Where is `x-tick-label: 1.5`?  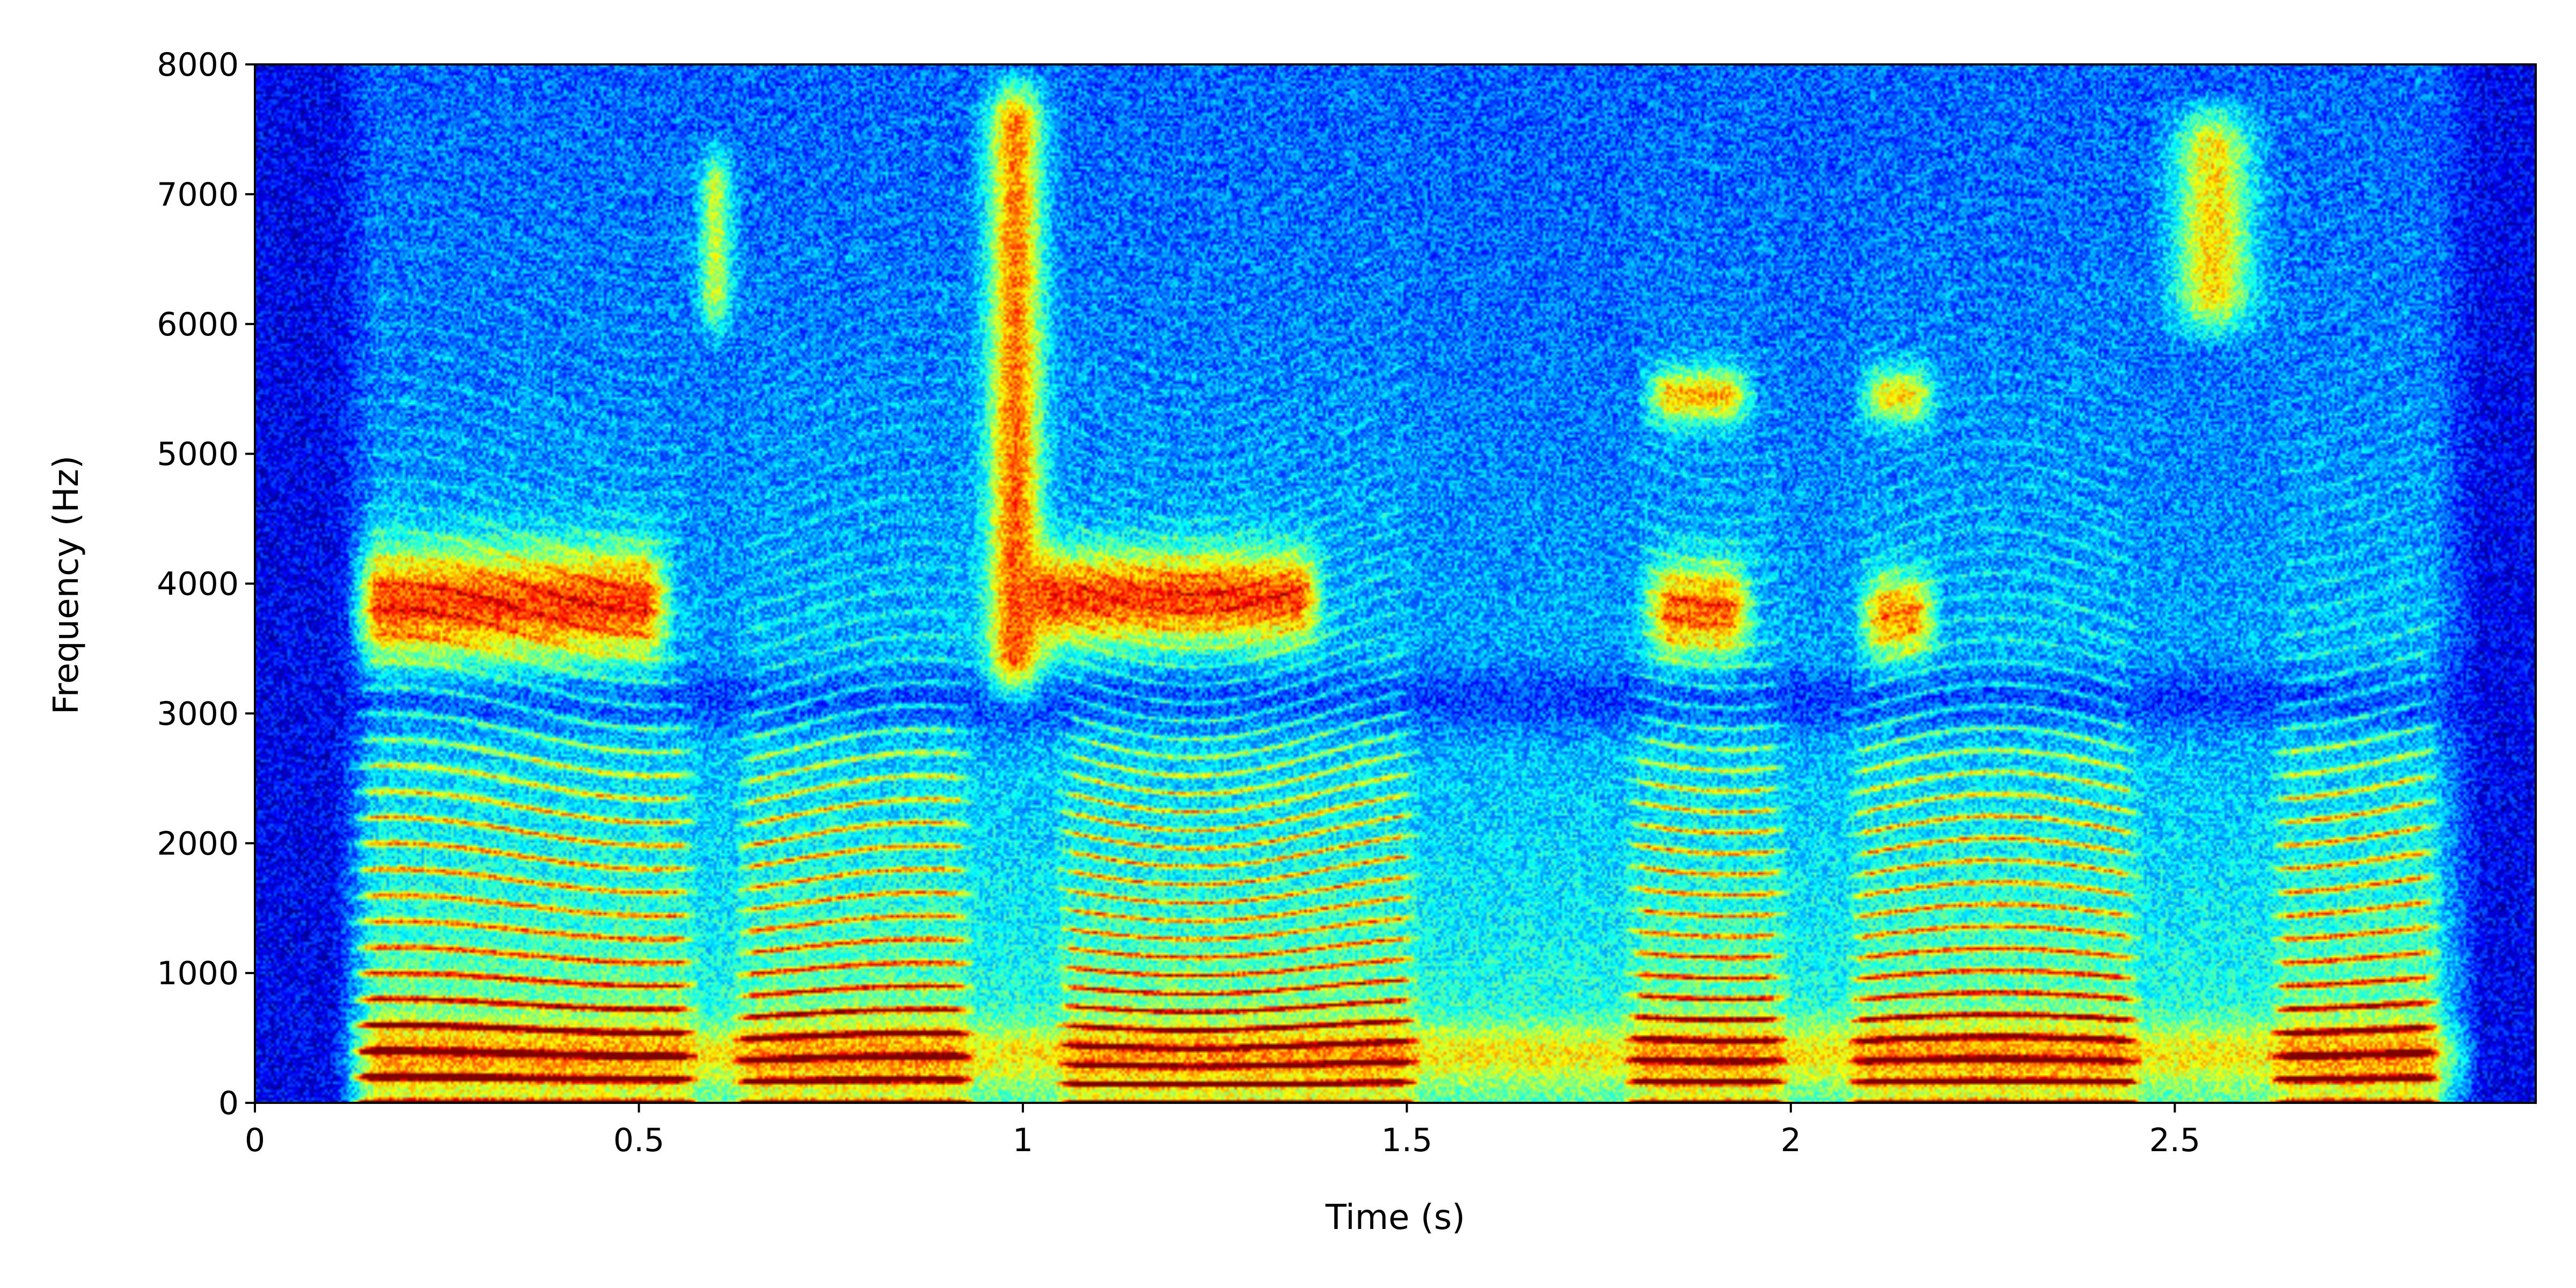 x-tick-label: 1.5 is located at coordinates (1406, 1140).